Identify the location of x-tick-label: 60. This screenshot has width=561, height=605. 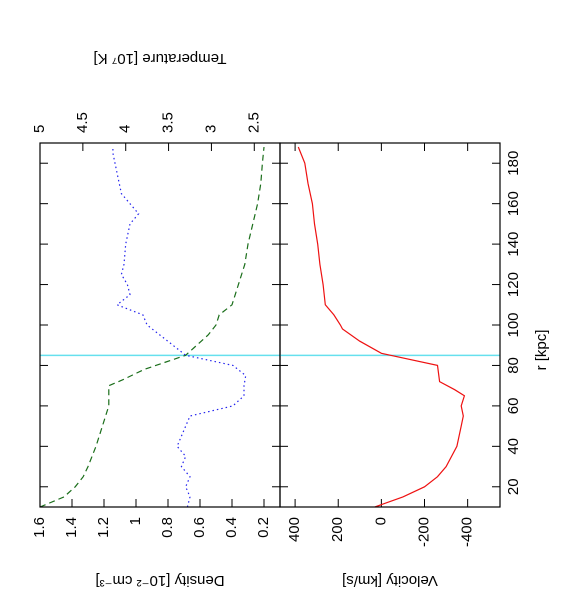
(513, 406).